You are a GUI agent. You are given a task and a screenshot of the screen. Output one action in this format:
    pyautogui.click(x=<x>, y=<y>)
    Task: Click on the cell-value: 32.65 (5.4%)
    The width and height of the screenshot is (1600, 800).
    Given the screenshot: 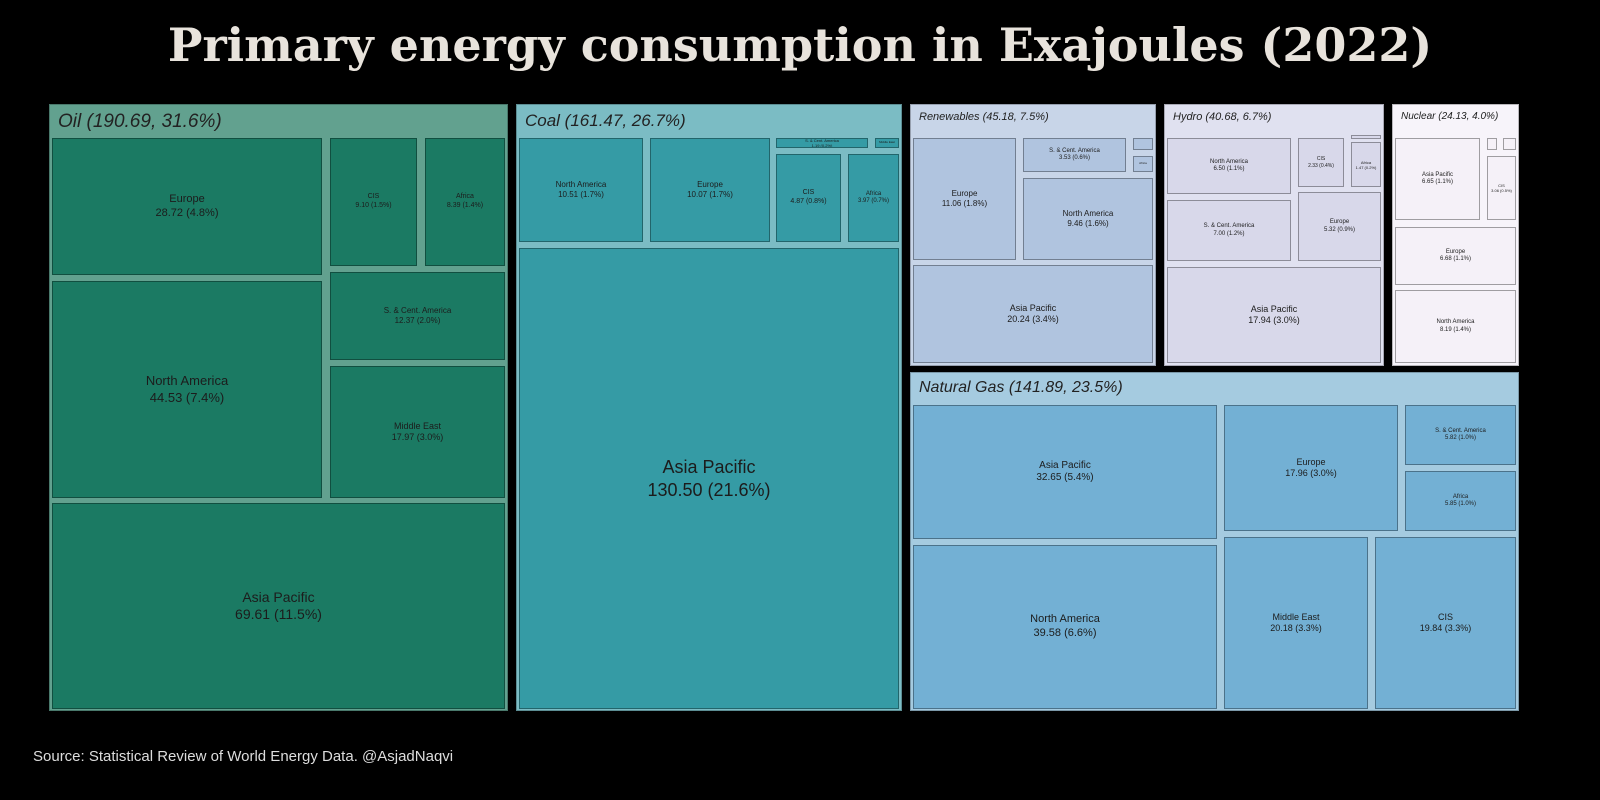 What is the action you would take?
    pyautogui.click(x=1065, y=477)
    